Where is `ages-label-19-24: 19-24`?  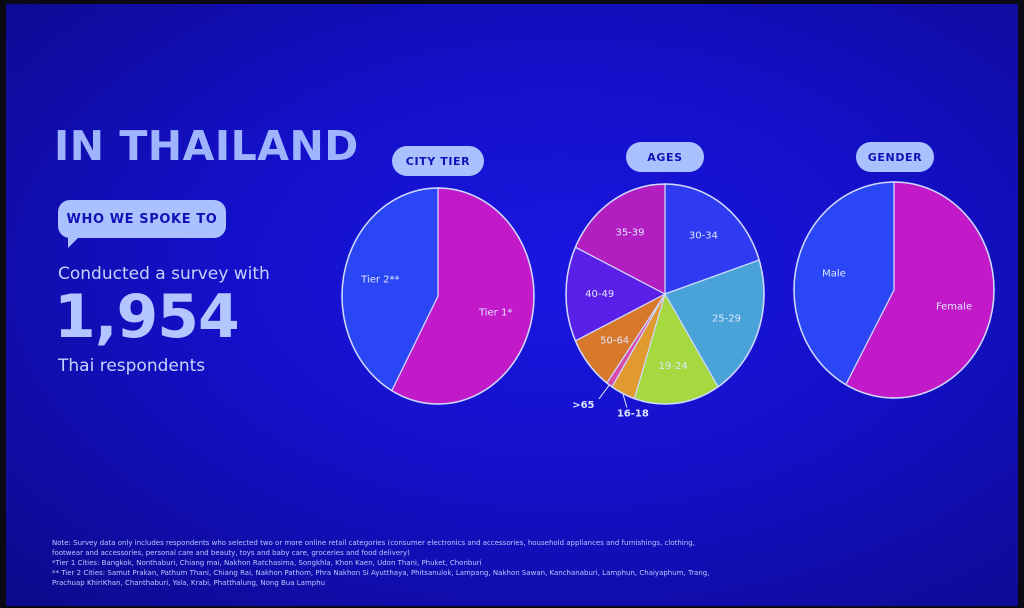
ages-label-19-24: 19-24 is located at coordinates (673, 366).